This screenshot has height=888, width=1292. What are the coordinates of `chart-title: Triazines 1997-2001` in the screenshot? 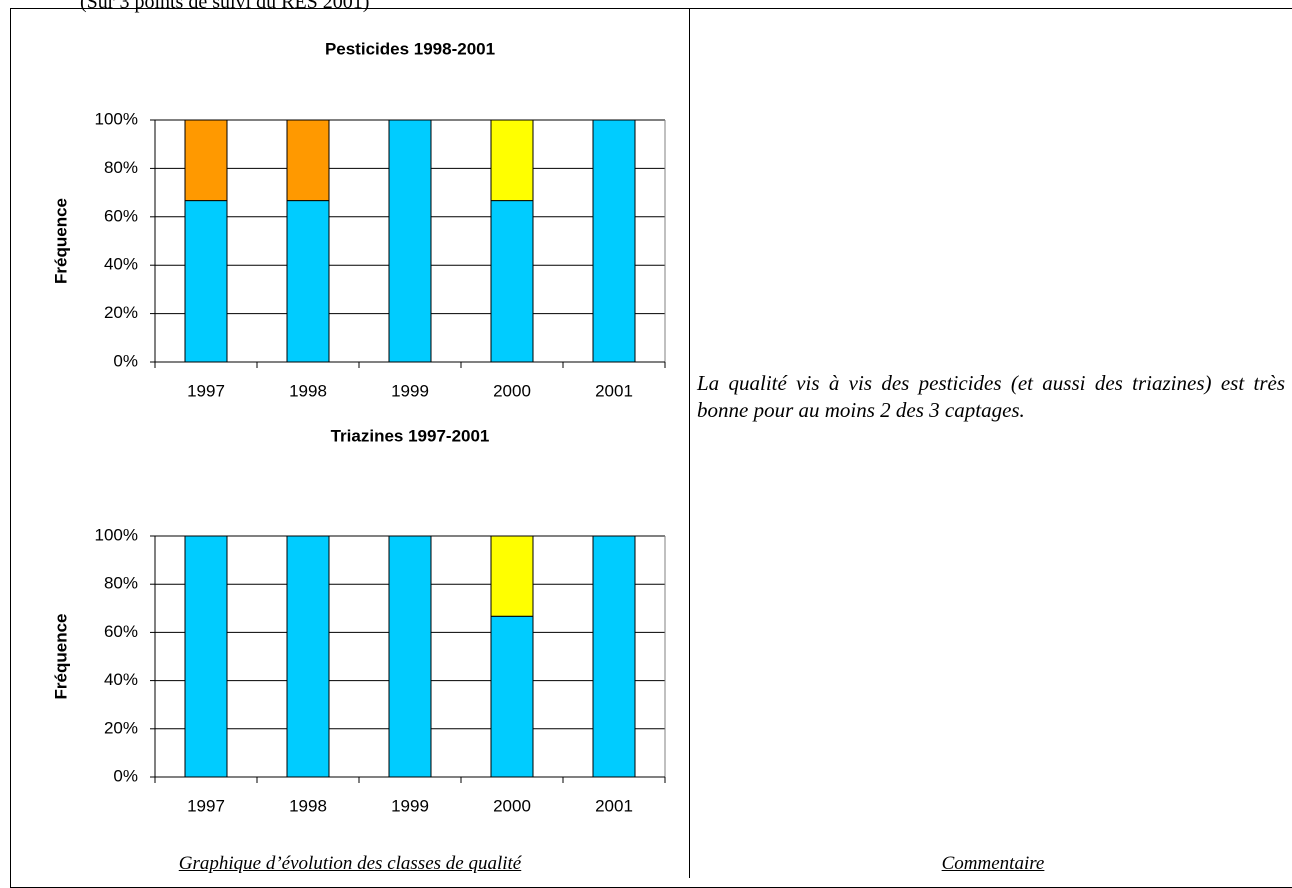 It's located at (410, 435).